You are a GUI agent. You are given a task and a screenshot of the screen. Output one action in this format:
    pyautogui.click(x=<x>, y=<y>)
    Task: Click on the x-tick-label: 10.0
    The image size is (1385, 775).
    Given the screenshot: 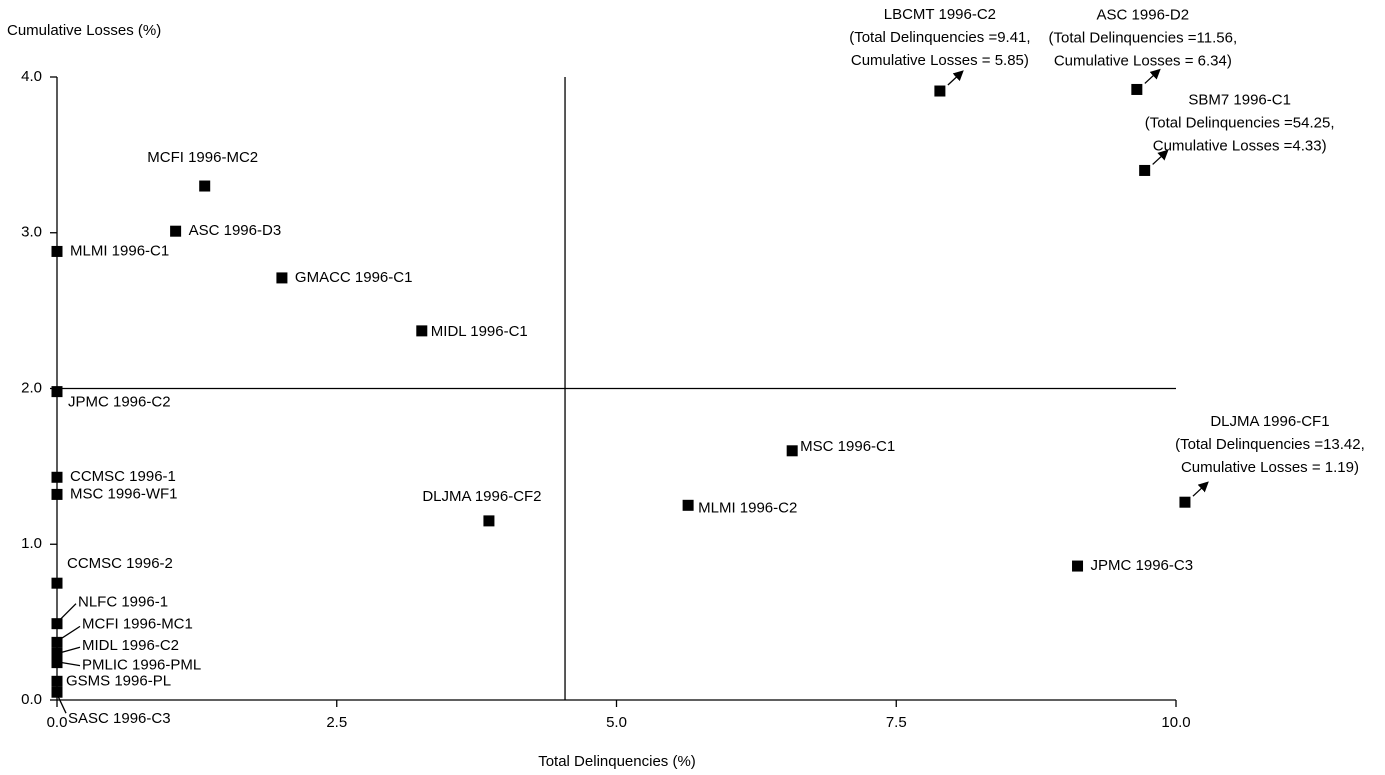 What is the action you would take?
    pyautogui.click(x=1175, y=722)
    